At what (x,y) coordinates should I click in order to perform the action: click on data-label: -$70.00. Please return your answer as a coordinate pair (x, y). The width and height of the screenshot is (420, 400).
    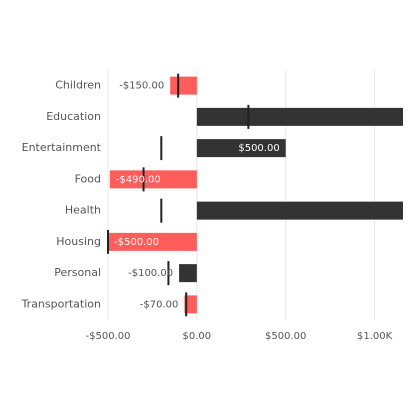
    Looking at the image, I should click on (159, 304).